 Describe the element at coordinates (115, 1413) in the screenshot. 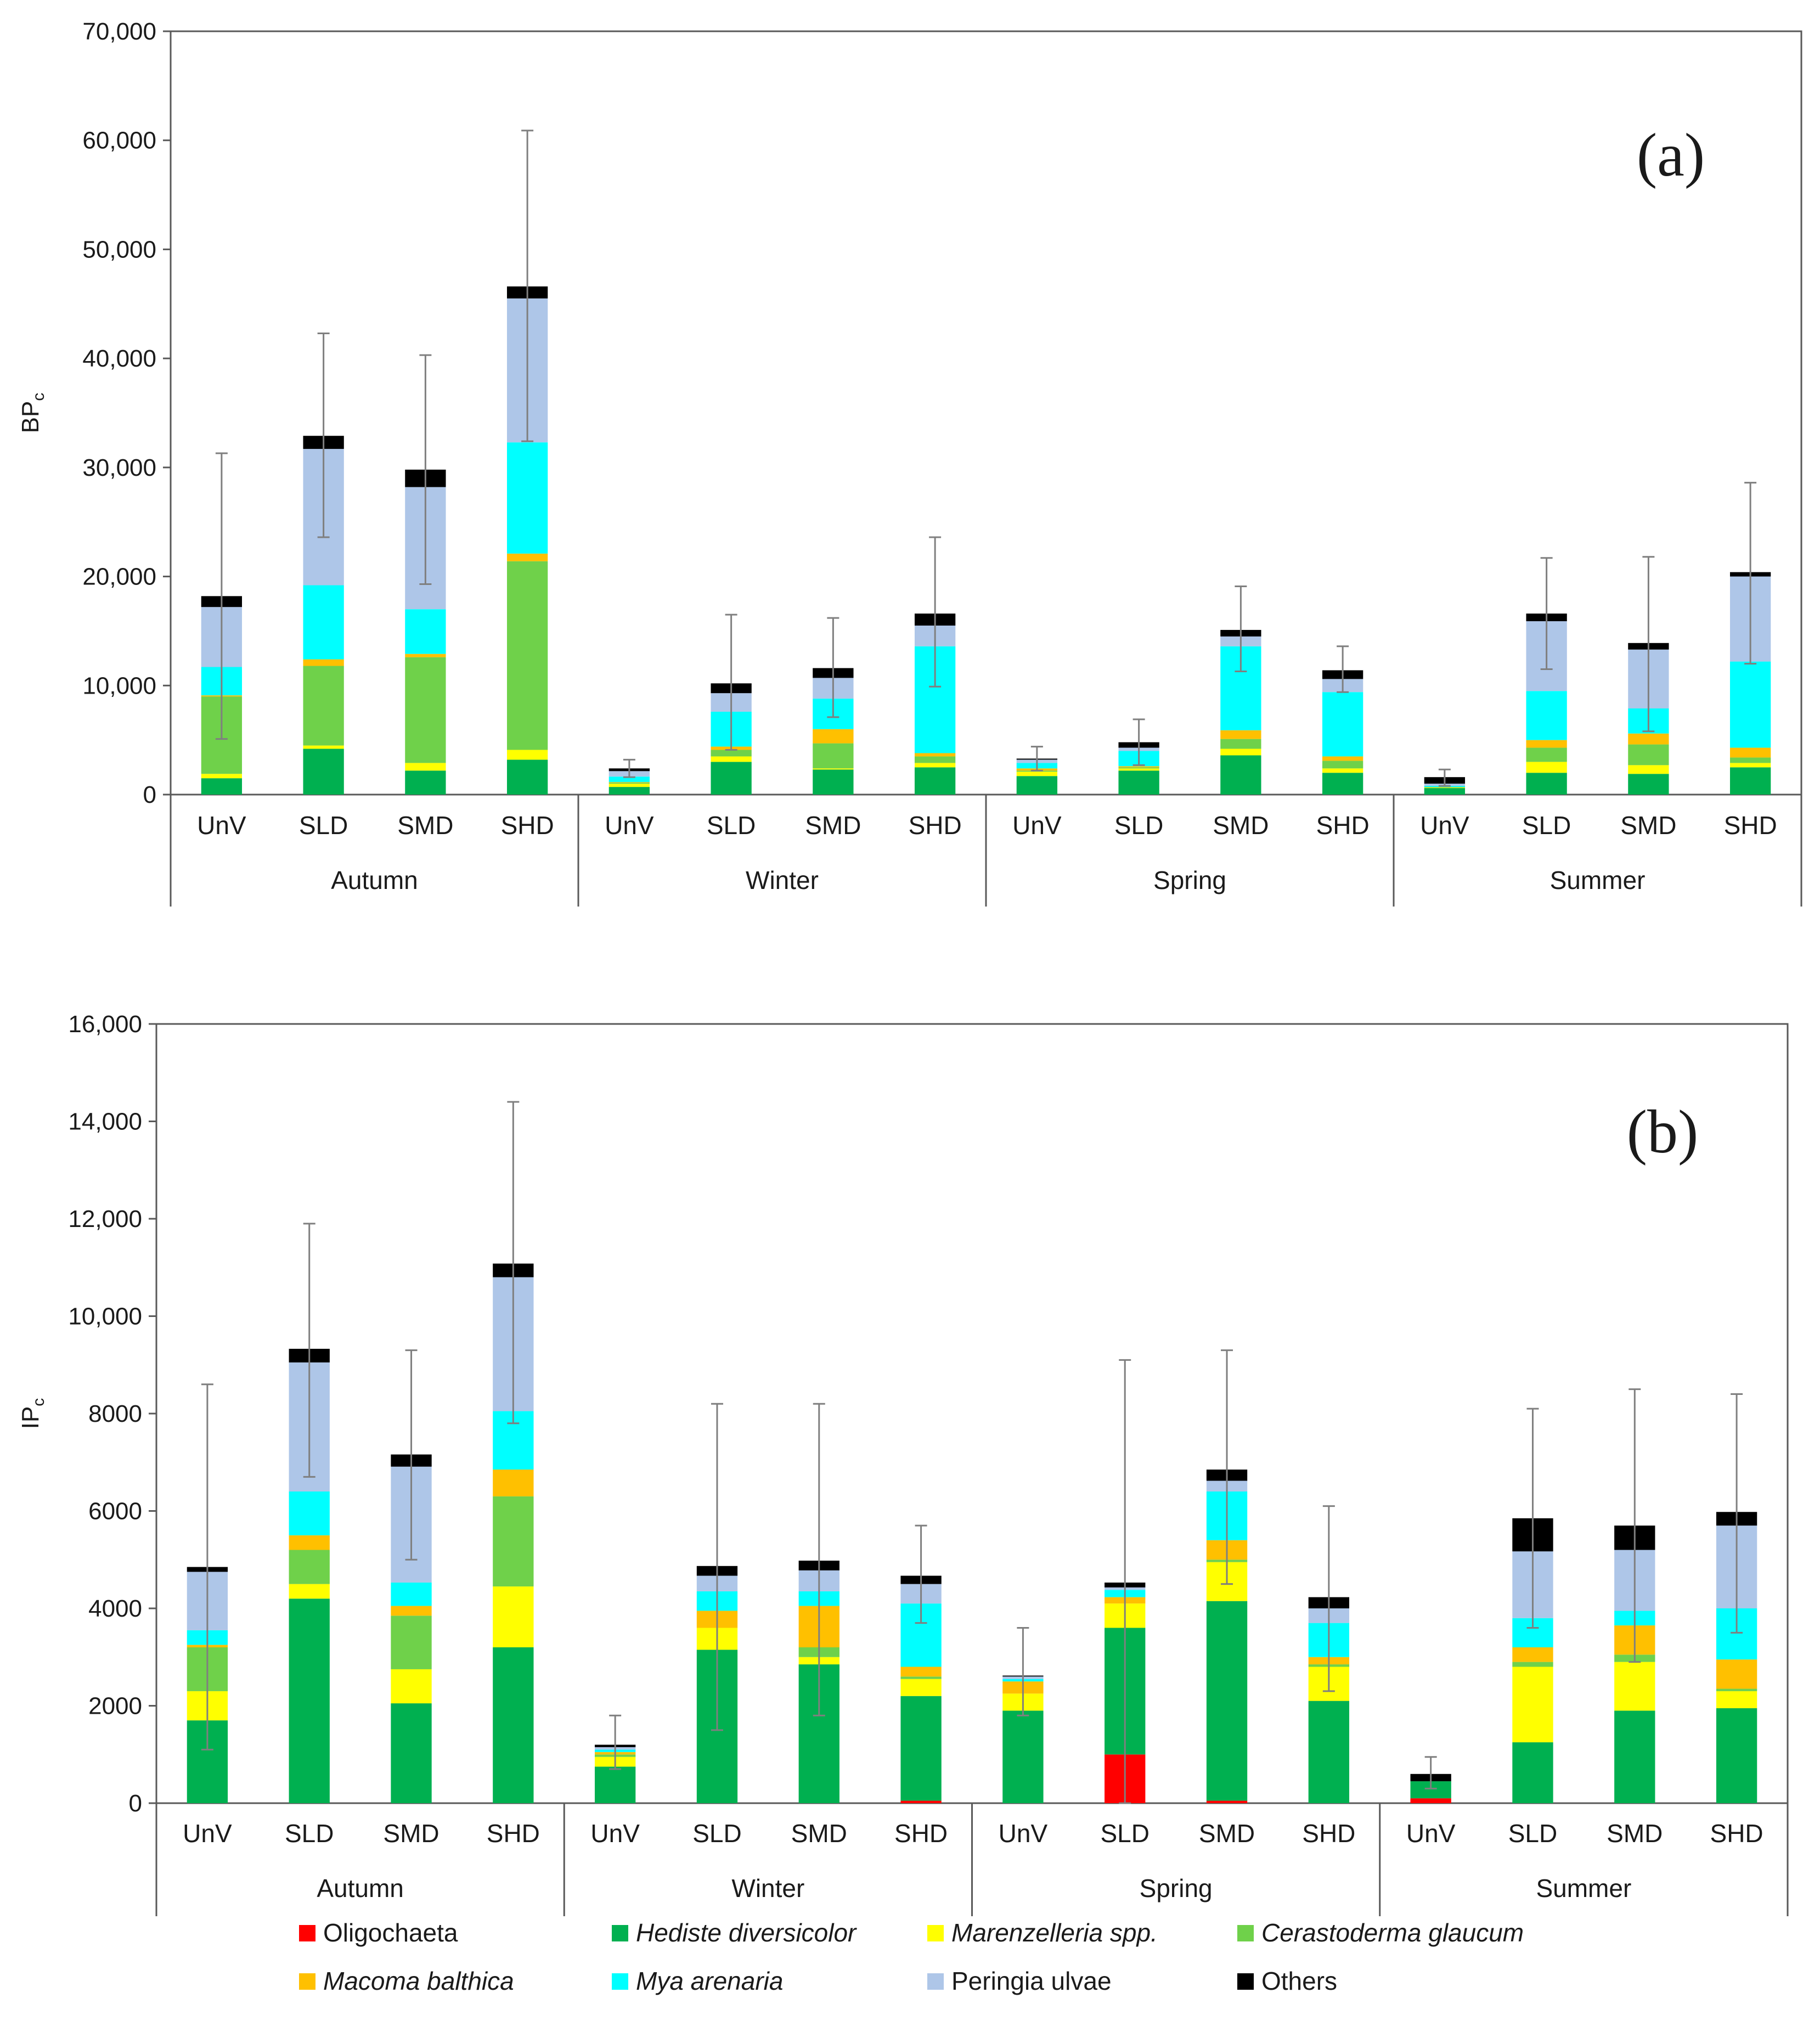

I see `y-tick-label: 8000` at that location.